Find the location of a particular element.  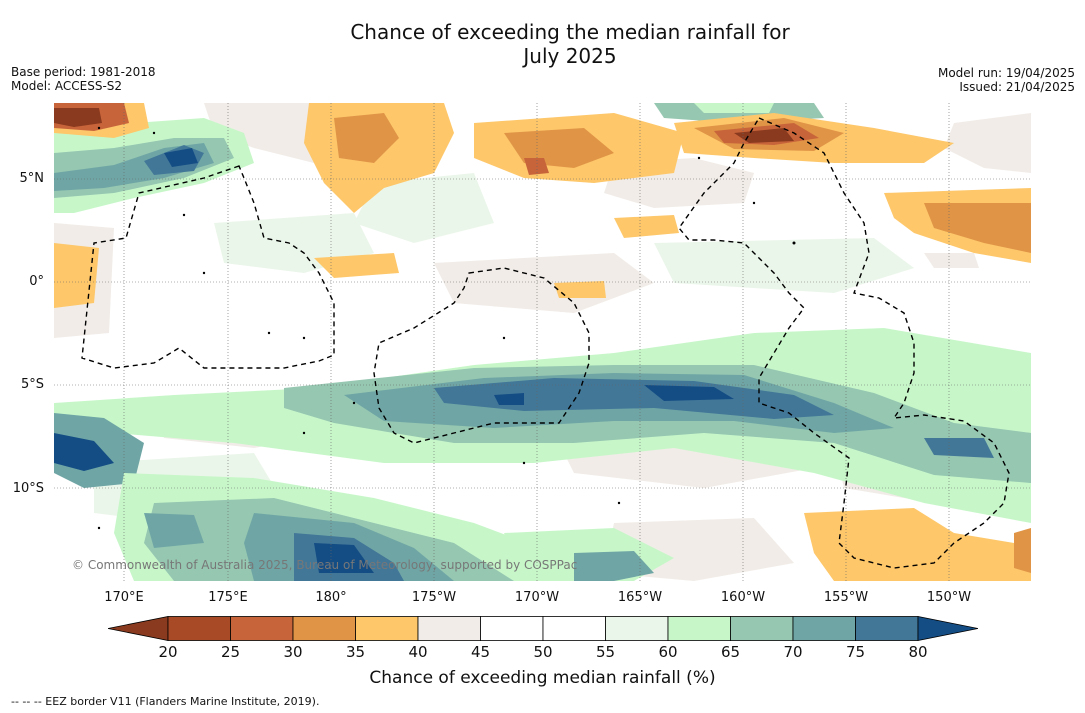

map-title-line2: July 2025 is located at coordinates (570, 56).